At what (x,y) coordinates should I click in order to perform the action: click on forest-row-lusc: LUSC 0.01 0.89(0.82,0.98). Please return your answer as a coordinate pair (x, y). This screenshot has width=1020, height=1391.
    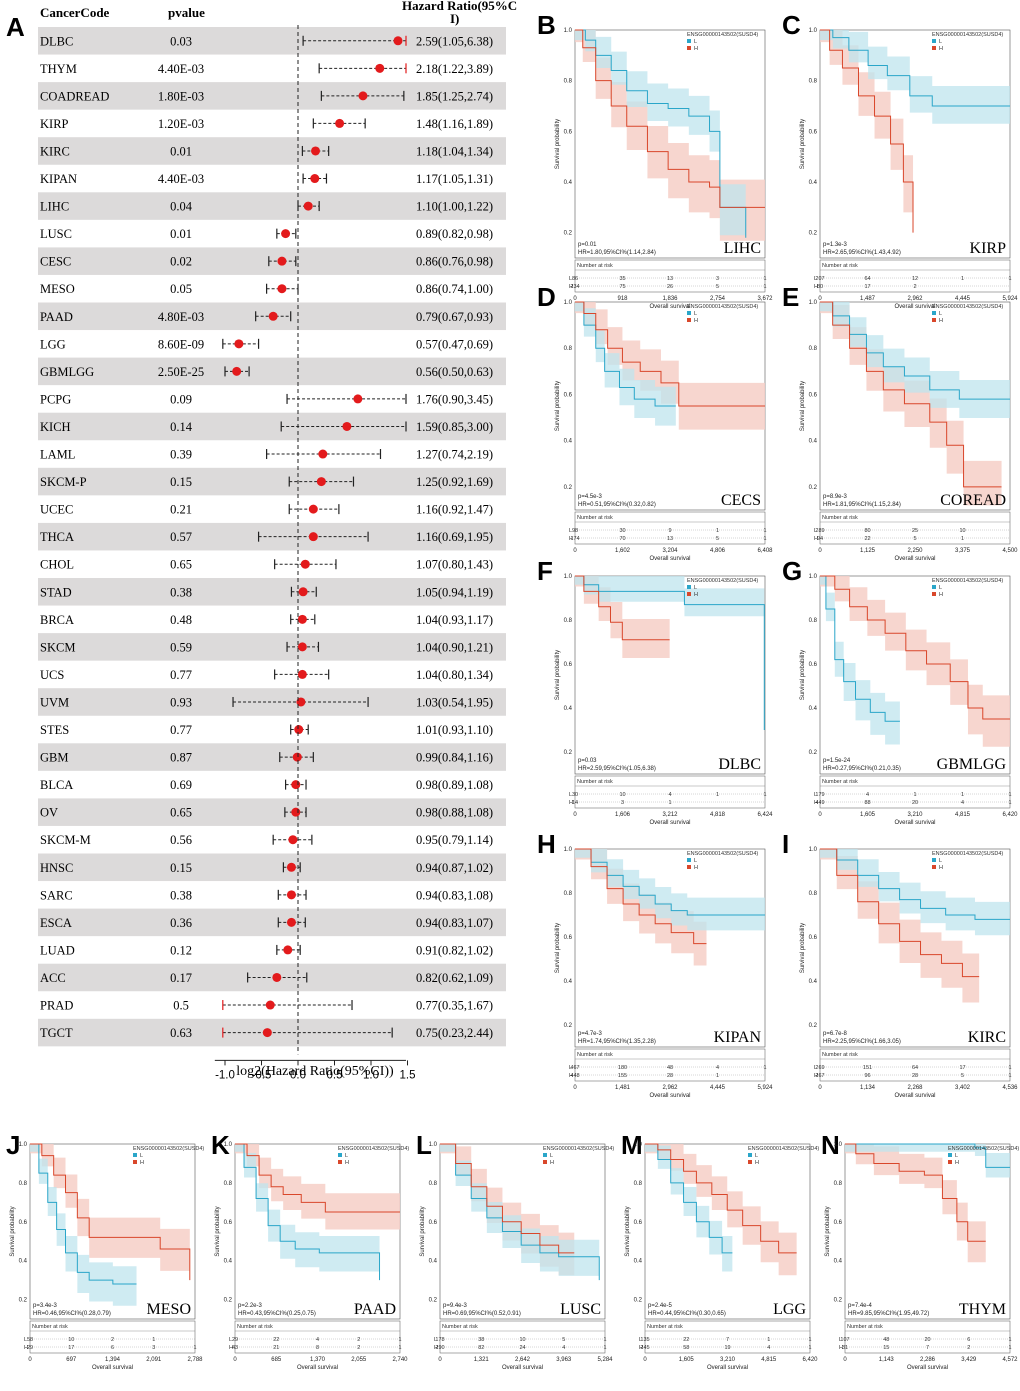
    Looking at the image, I should click on (266, 234).